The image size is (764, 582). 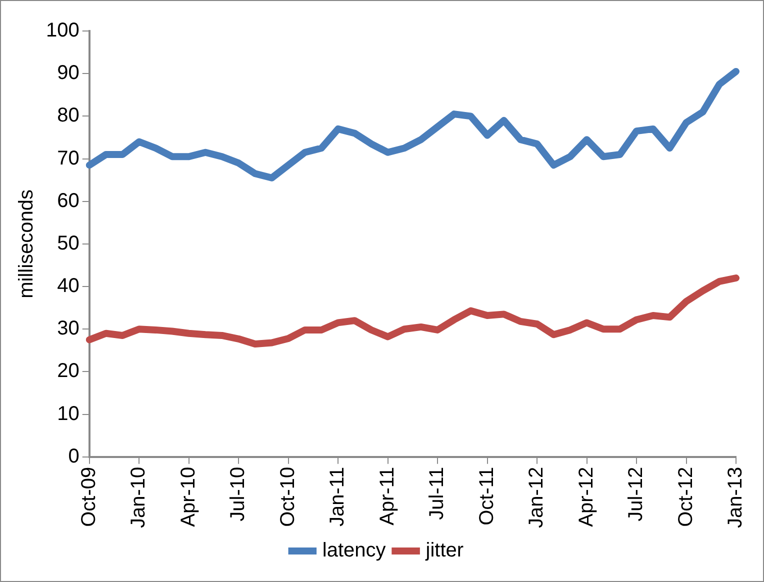 What do you see at coordinates (636, 494) in the screenshot?
I see `x-tick-label: Jul-12` at bounding box center [636, 494].